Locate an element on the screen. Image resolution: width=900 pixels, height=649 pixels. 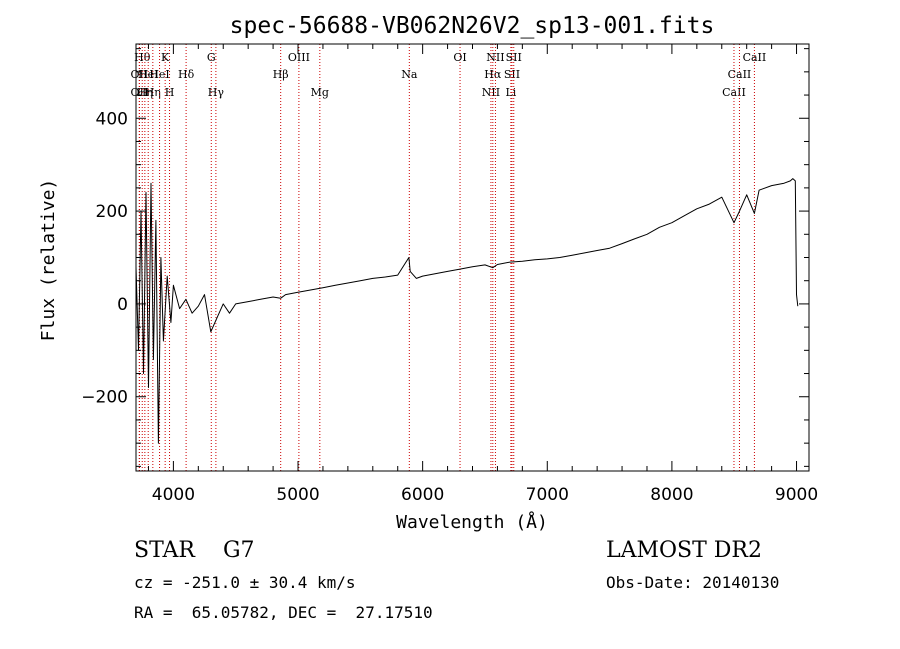
redshift-velocity: cz = -251.0 ± 30.4 km/s is located at coordinates (245, 582).